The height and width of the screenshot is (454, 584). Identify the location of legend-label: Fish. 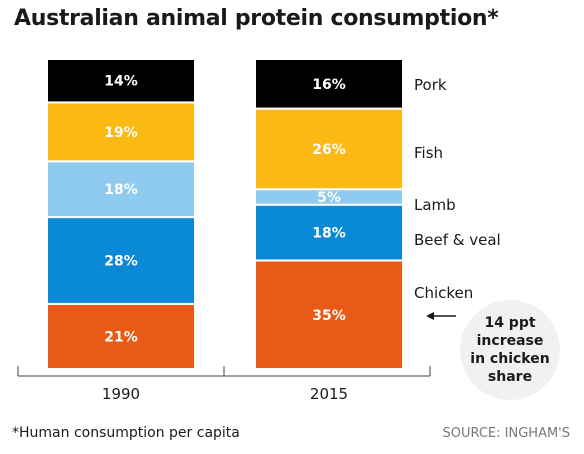
(428, 153).